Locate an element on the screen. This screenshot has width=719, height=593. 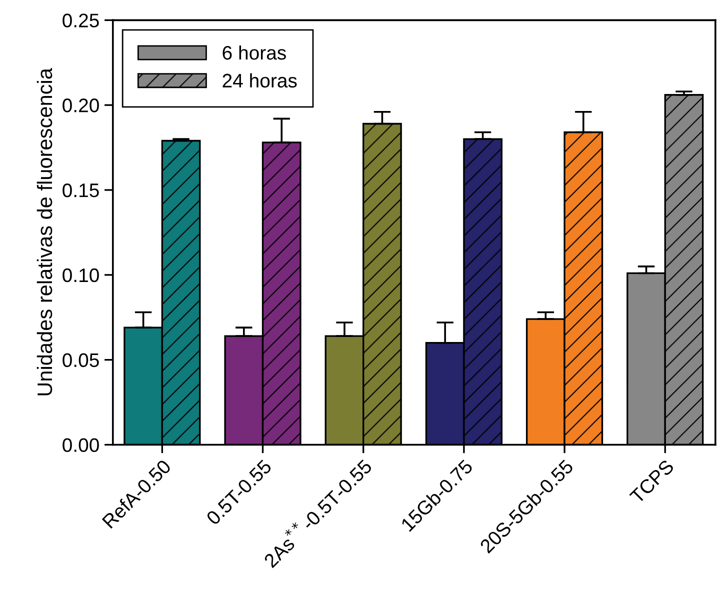
y-axis-title: Unidades relativas de fluorescencia is located at coordinates (44, 232).